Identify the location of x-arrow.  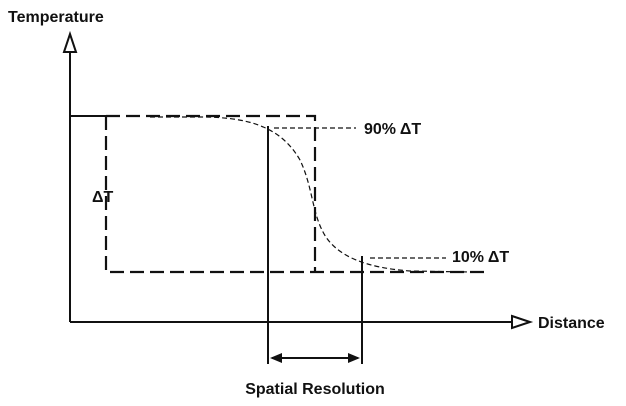
(522, 322).